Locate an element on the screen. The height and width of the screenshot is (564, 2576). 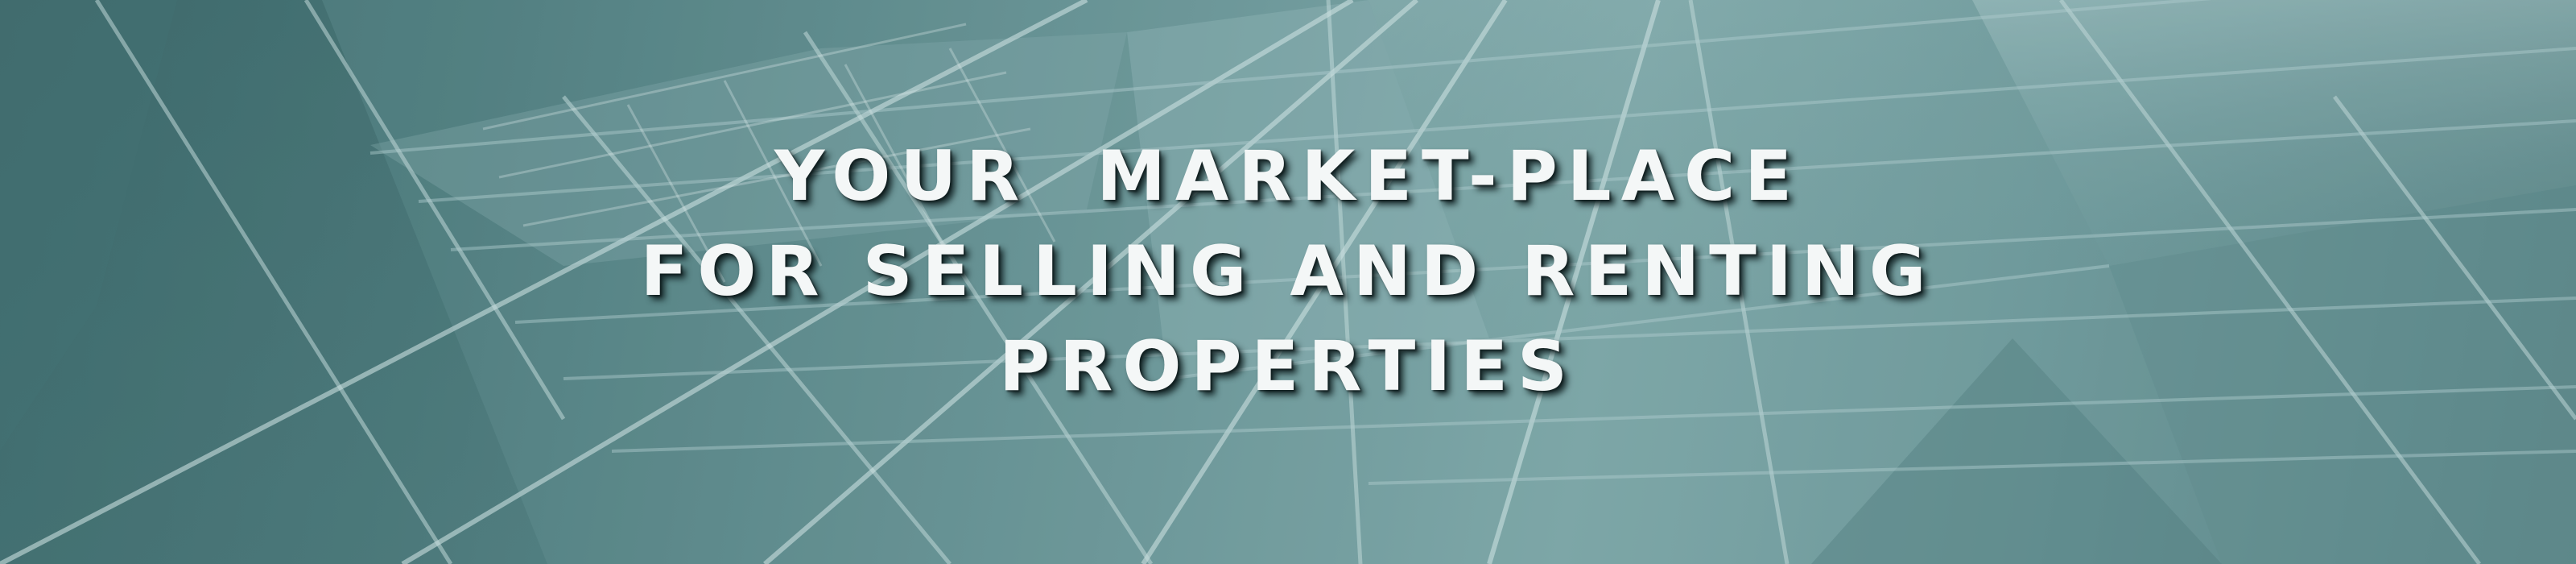
headline-line-1: YOUR MARKET-PLACE is located at coordinates (1288, 176).